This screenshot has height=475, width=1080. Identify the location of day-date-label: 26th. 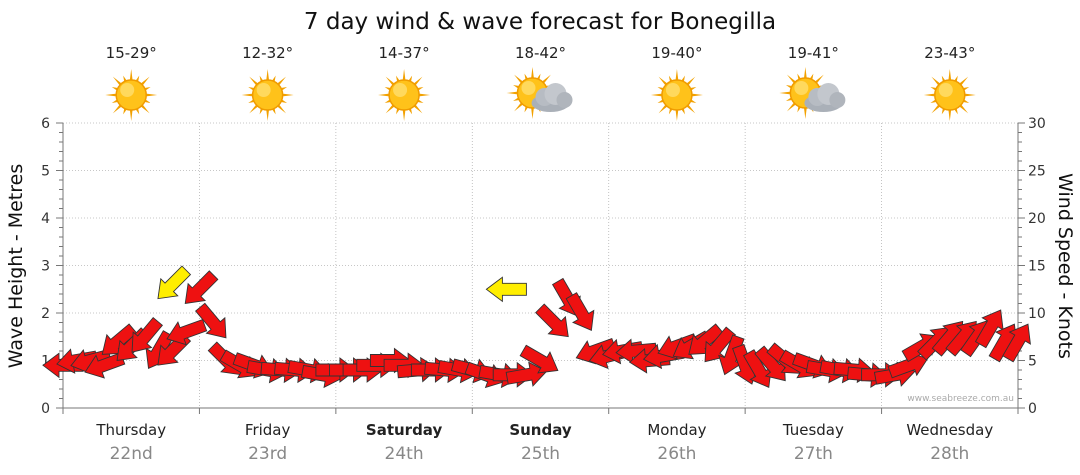
(676, 454).